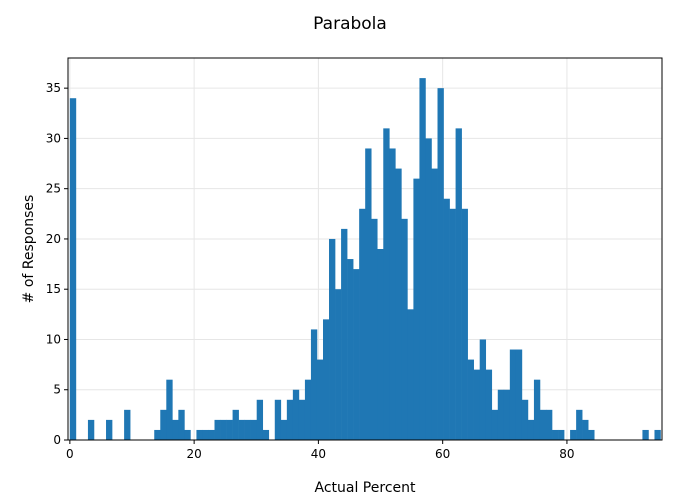  Describe the element at coordinates (57, 390) in the screenshot. I see `y-tick-label: 5` at that location.